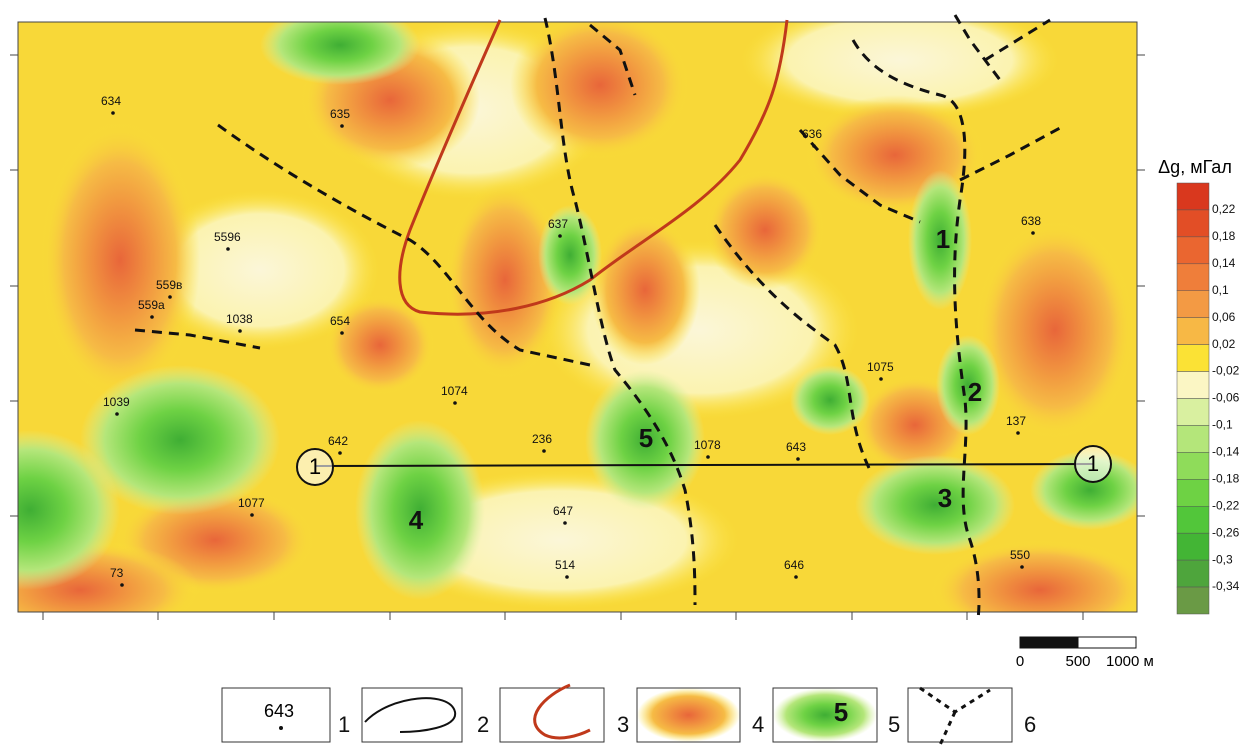 The height and width of the screenshot is (752, 1256). What do you see at coordinates (1226, 532) in the screenshot?
I see `colorbar-label: -0,26` at bounding box center [1226, 532].